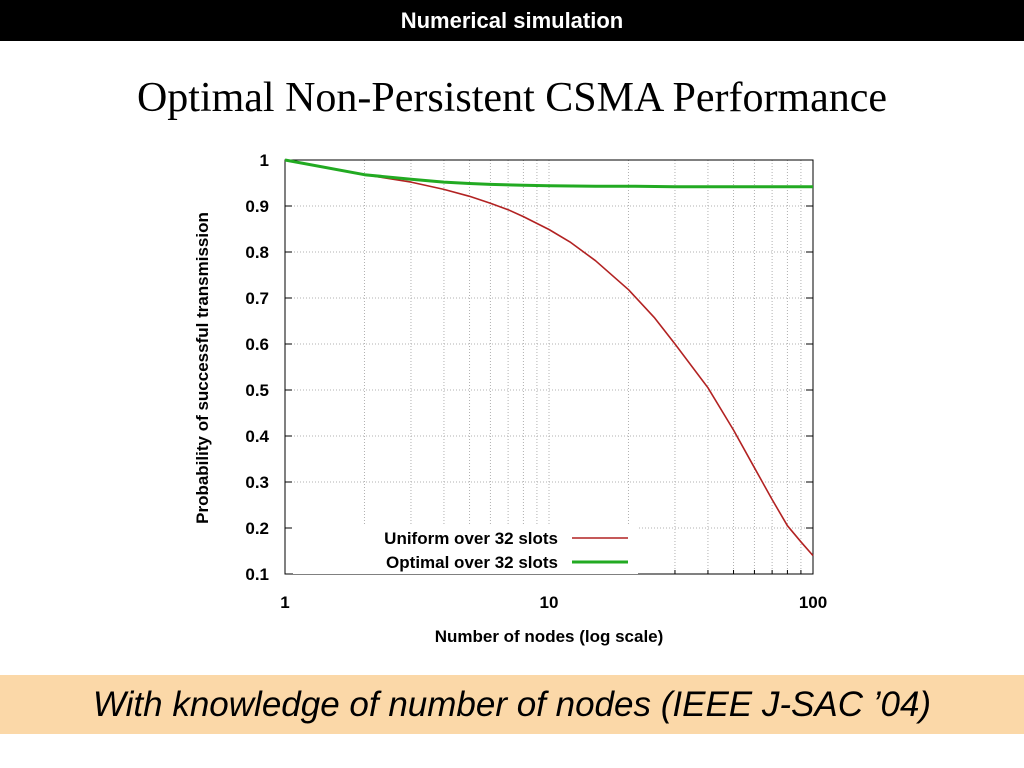 The width and height of the screenshot is (1024, 768). Describe the element at coordinates (257, 344) in the screenshot. I see `y-tick-label: 0.6` at that location.